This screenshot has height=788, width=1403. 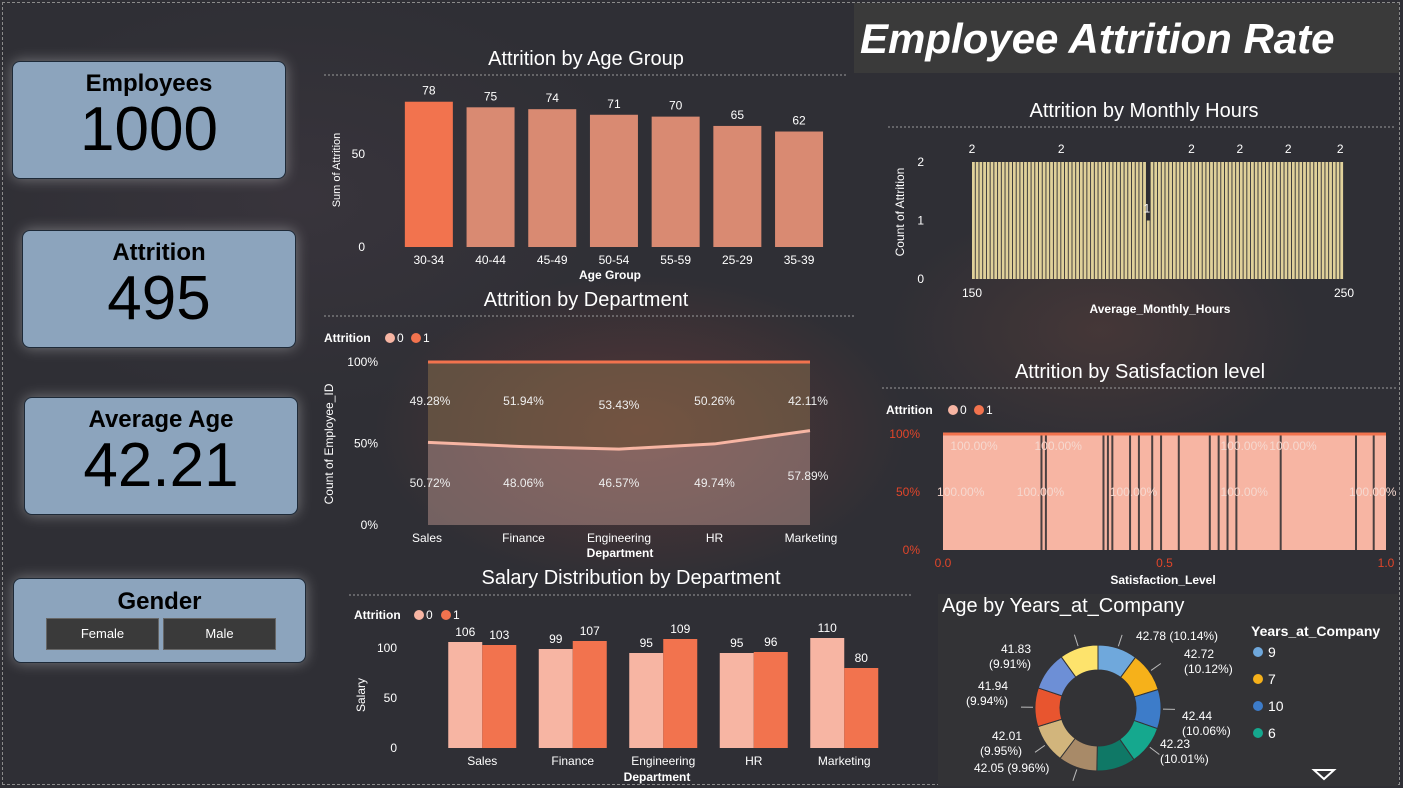 I want to click on average-age-card: Average Age 42.21, so click(x=161, y=456).